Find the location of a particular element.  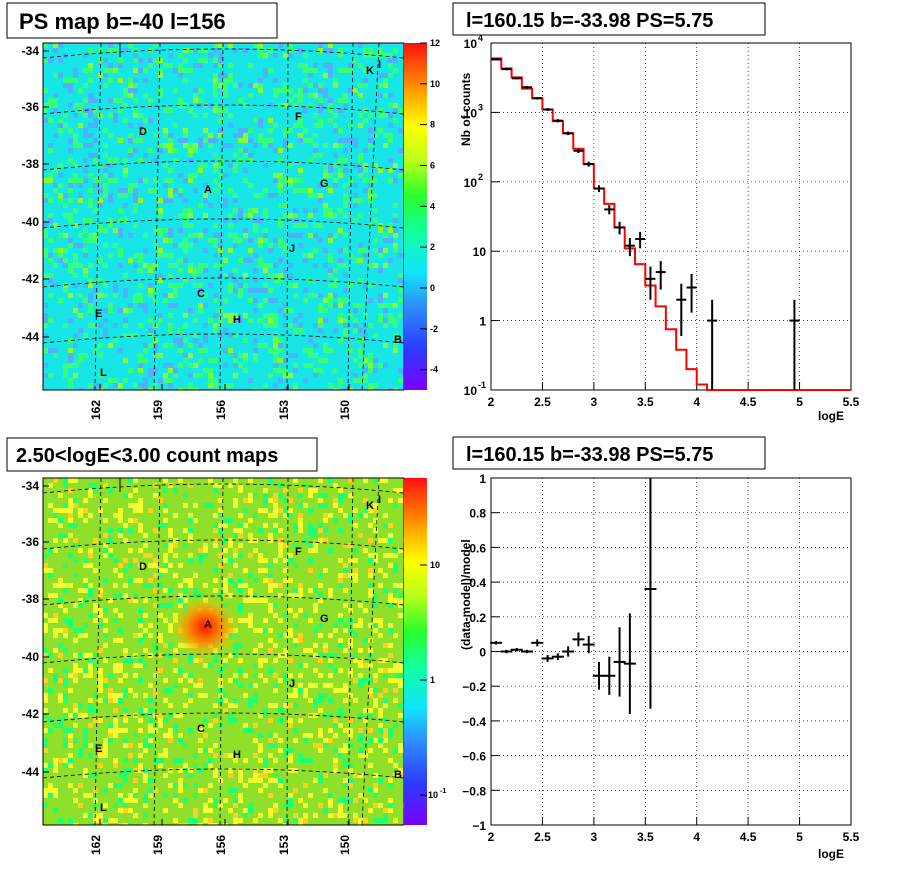

y-tick-exponent: 3 is located at coordinates (480, 107).